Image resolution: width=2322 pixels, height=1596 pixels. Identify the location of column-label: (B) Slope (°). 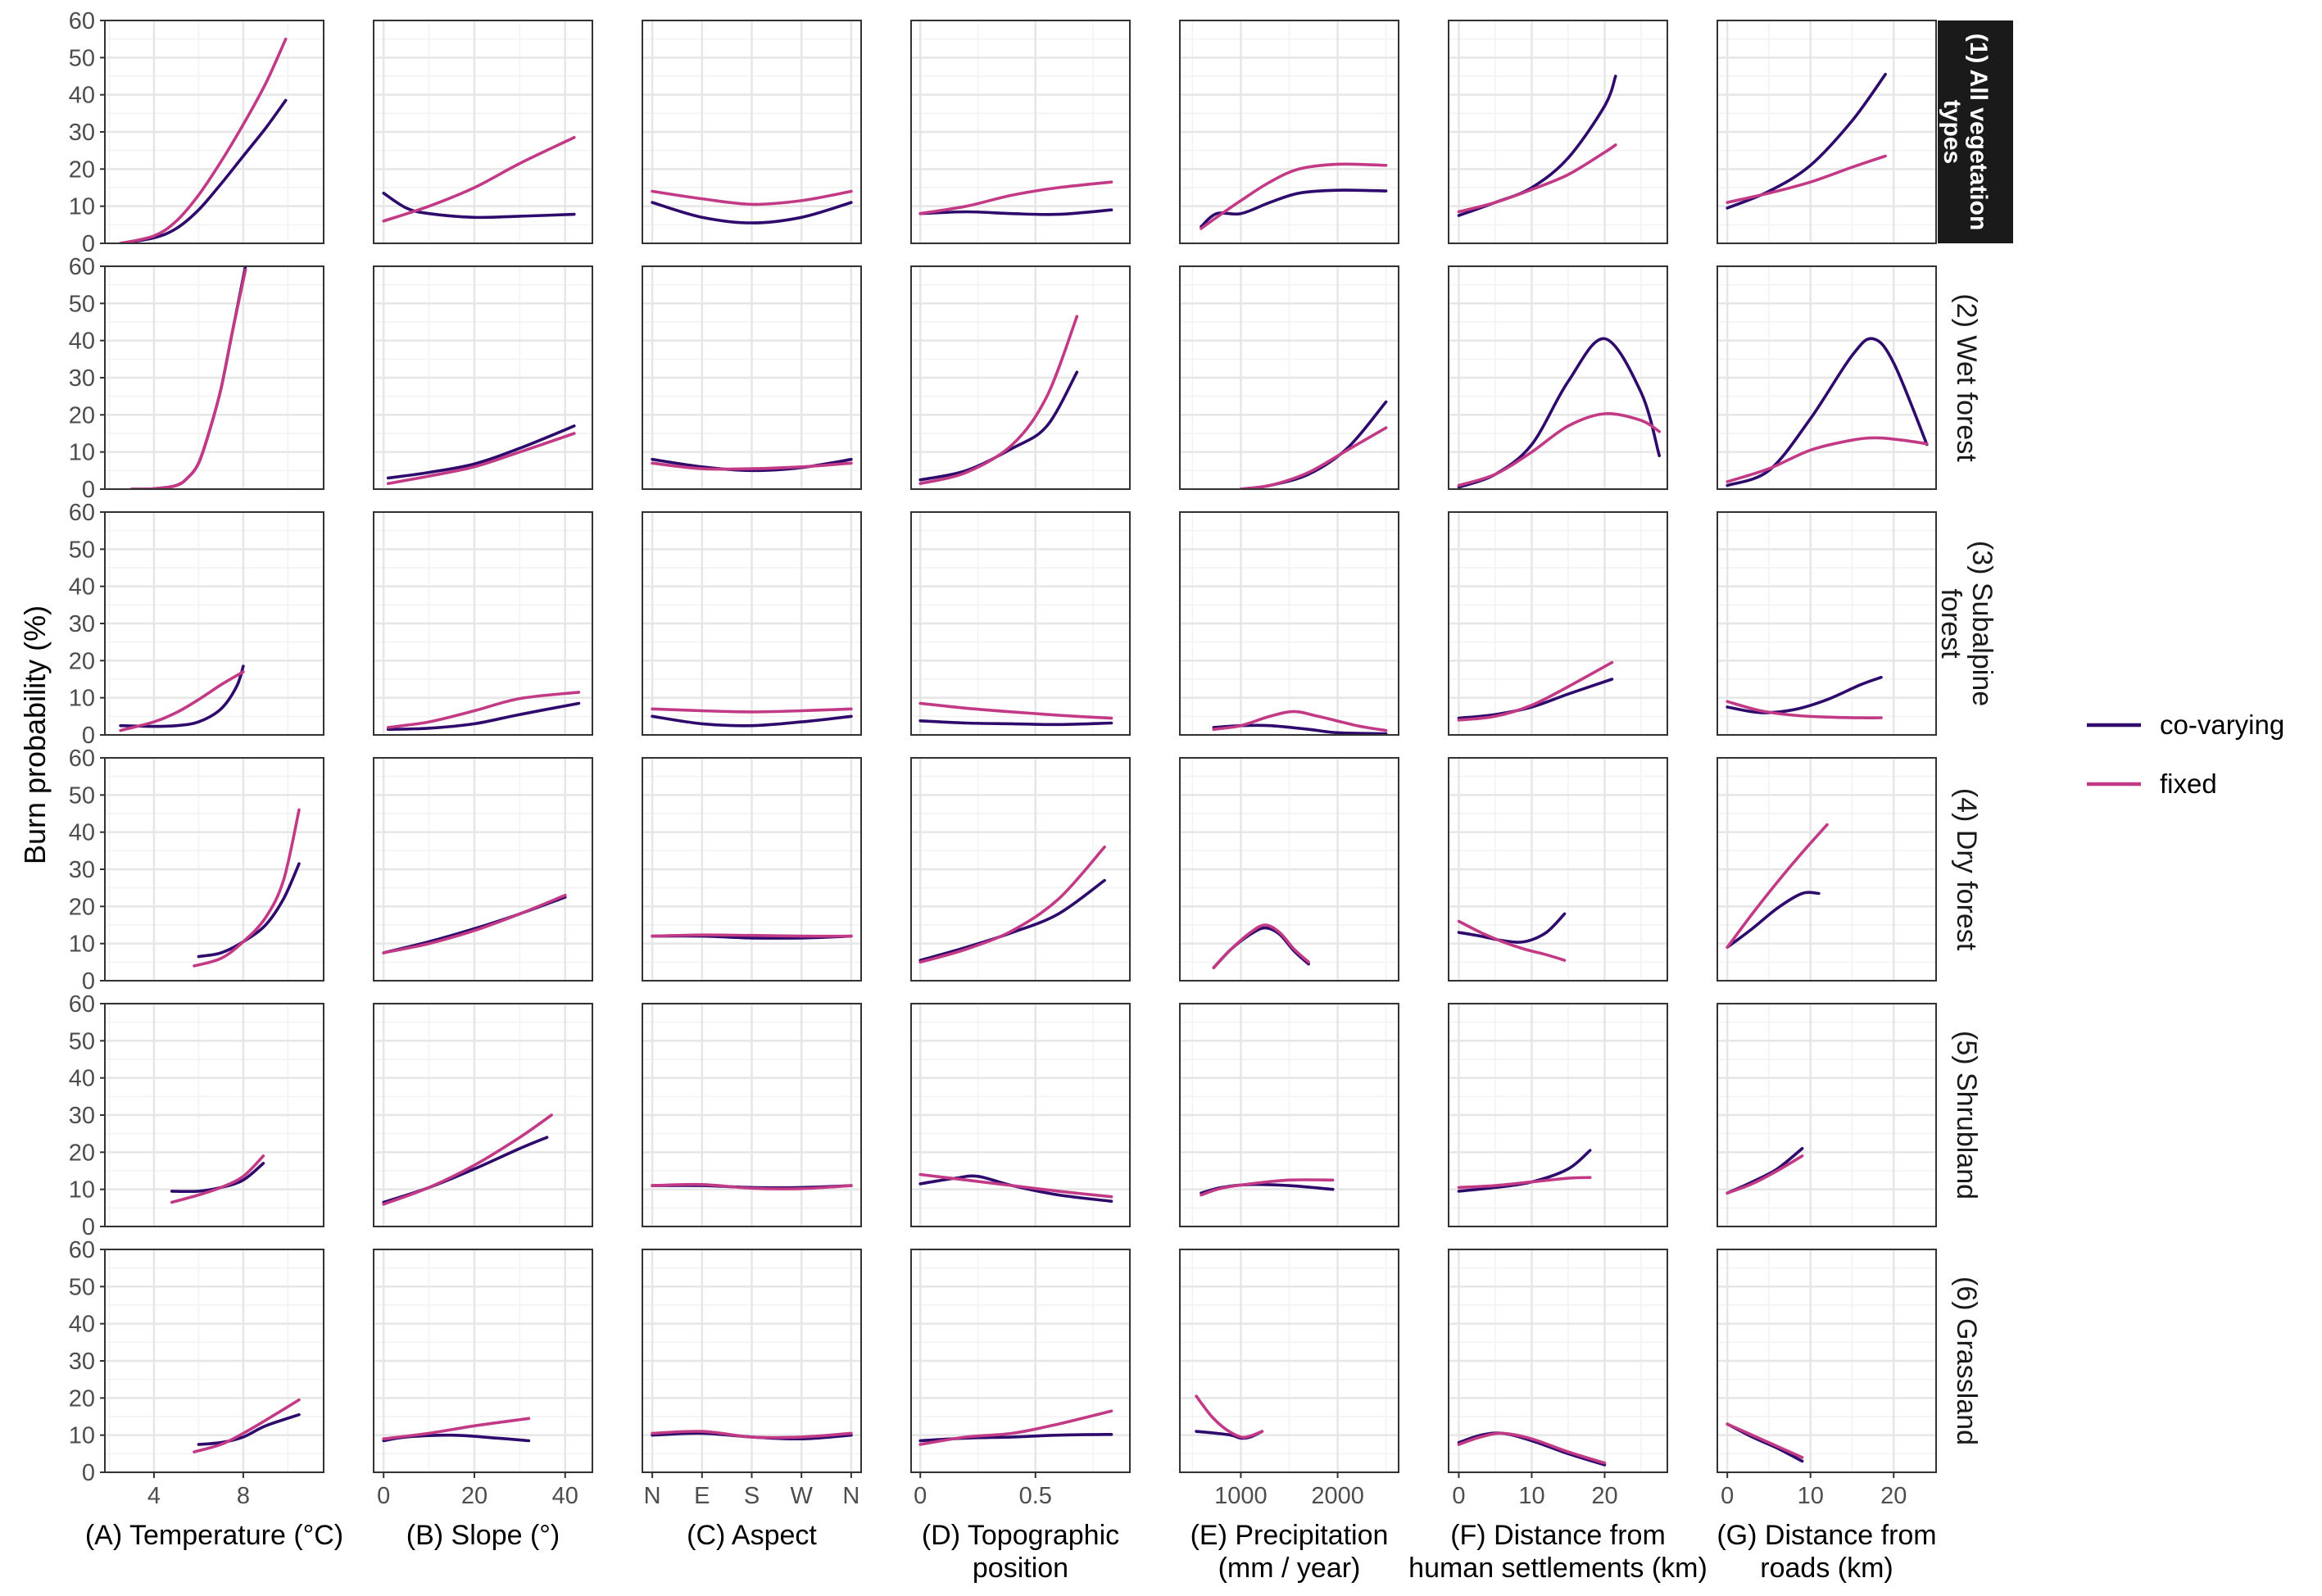
(483, 1535).